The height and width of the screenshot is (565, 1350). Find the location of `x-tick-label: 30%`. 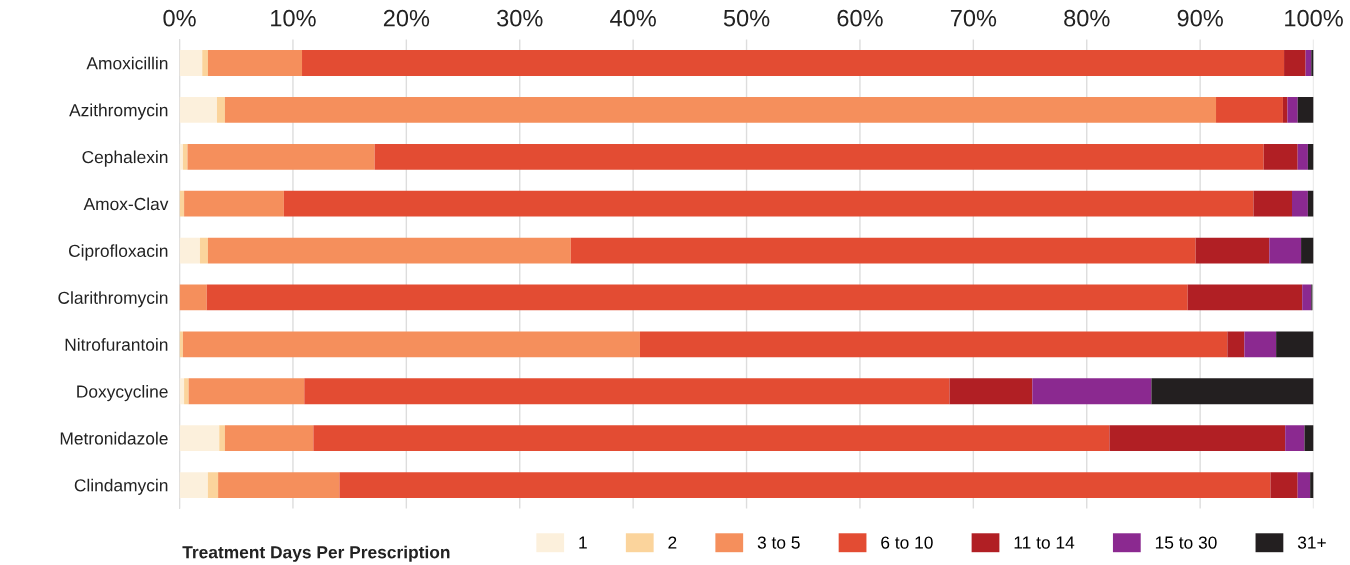

x-tick-label: 30% is located at coordinates (520, 18).